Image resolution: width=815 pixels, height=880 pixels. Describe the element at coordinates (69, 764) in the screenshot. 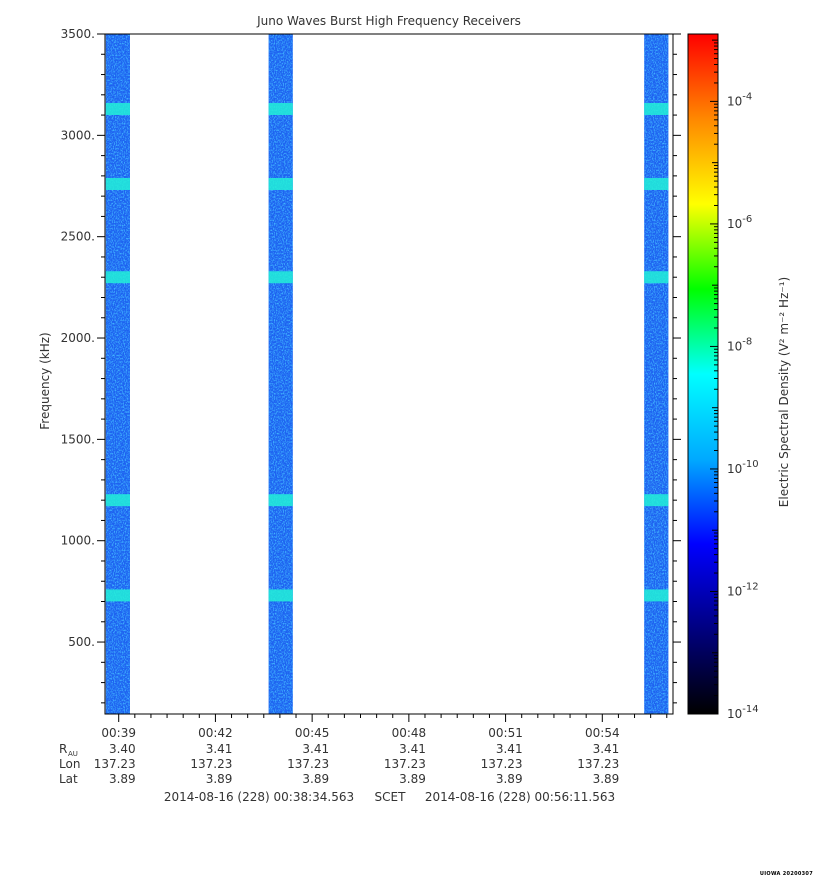

I see `ephemeris-row-label: Lon` at that location.